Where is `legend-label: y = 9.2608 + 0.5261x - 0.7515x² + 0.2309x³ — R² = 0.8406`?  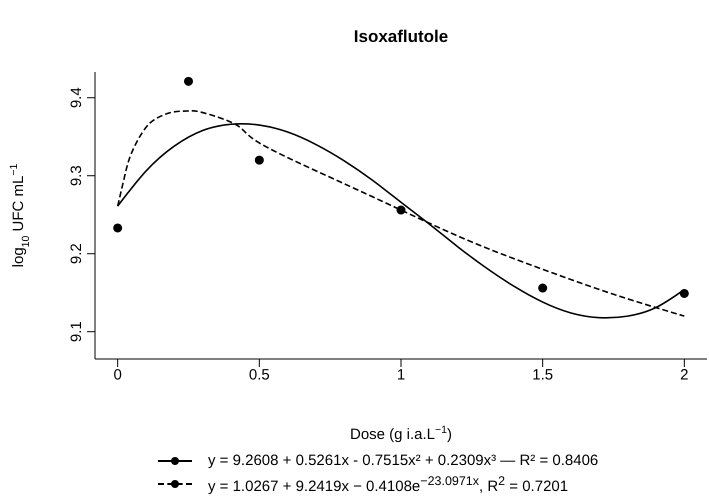
legend-label: y = 9.2608 + 0.5261x - 0.7515x² + 0.2309x³ — R² = 0.8406 is located at coordinates (403, 461).